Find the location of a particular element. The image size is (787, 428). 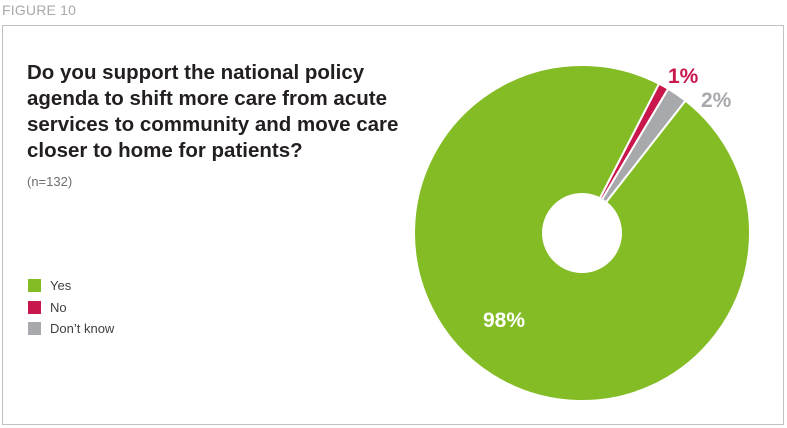

data-label-no: 1% is located at coordinates (683, 76).